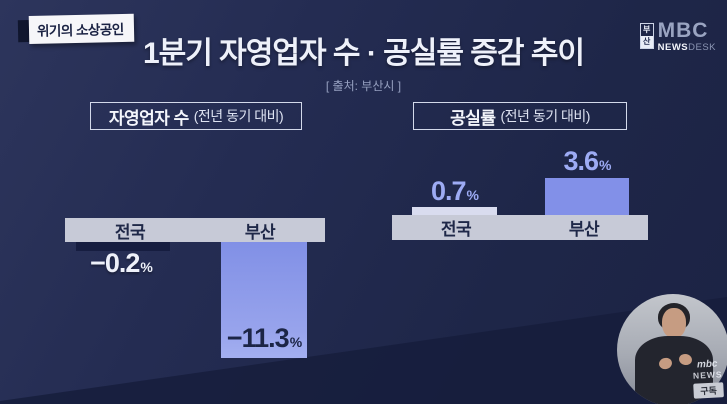 The image size is (727, 404). What do you see at coordinates (674, 323) in the screenshot?
I see `interpreter-face` at bounding box center [674, 323].